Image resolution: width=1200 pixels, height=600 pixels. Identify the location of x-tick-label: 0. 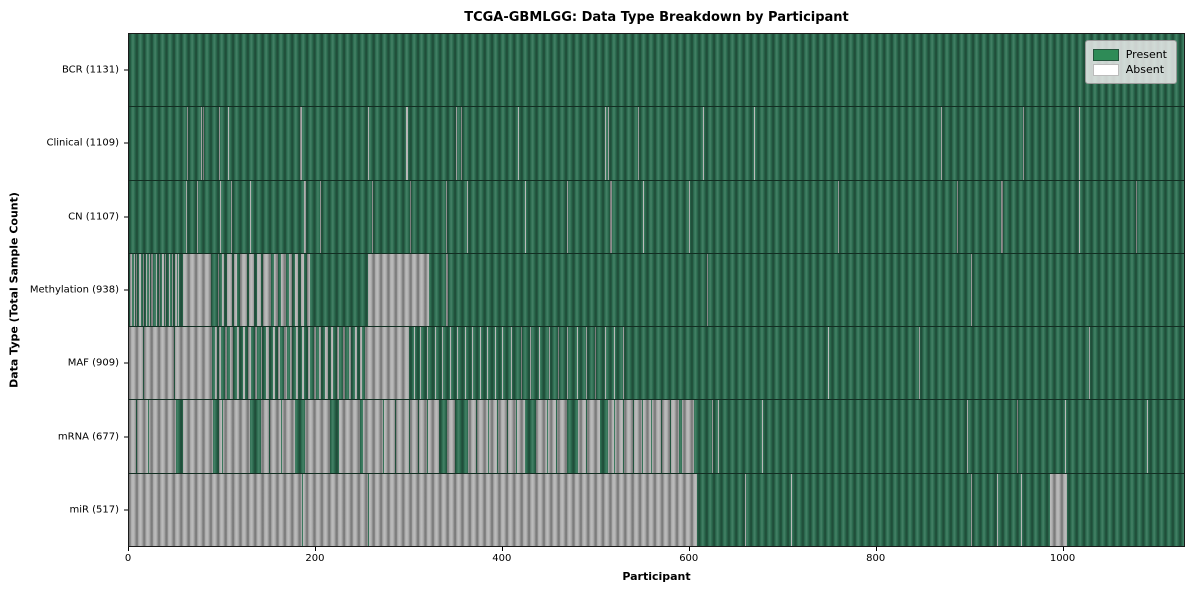
(128, 558).